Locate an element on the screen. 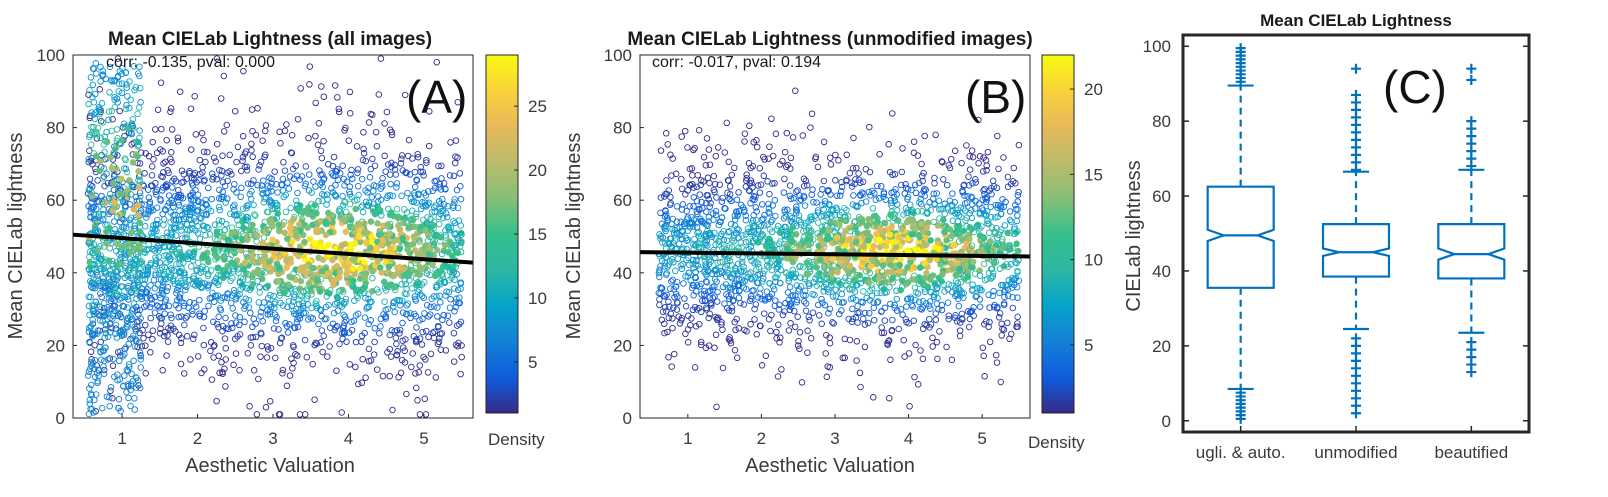 The height and width of the screenshot is (497, 1608). colorbar-tick-label: 15 is located at coordinates (537, 234).